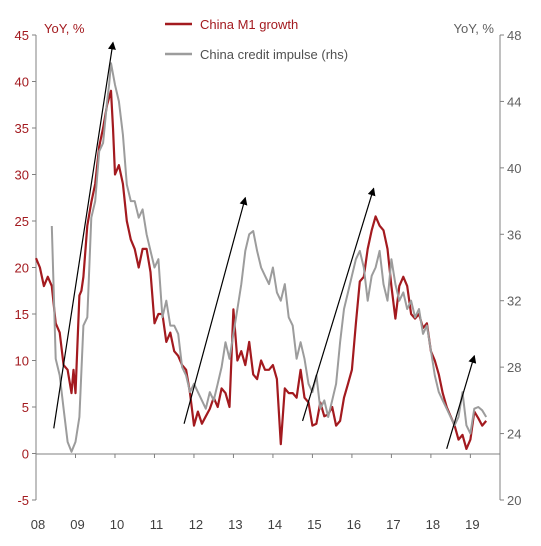 The height and width of the screenshot is (546, 541). What do you see at coordinates (514, 168) in the screenshot?
I see `right-tick-label: 40` at bounding box center [514, 168].